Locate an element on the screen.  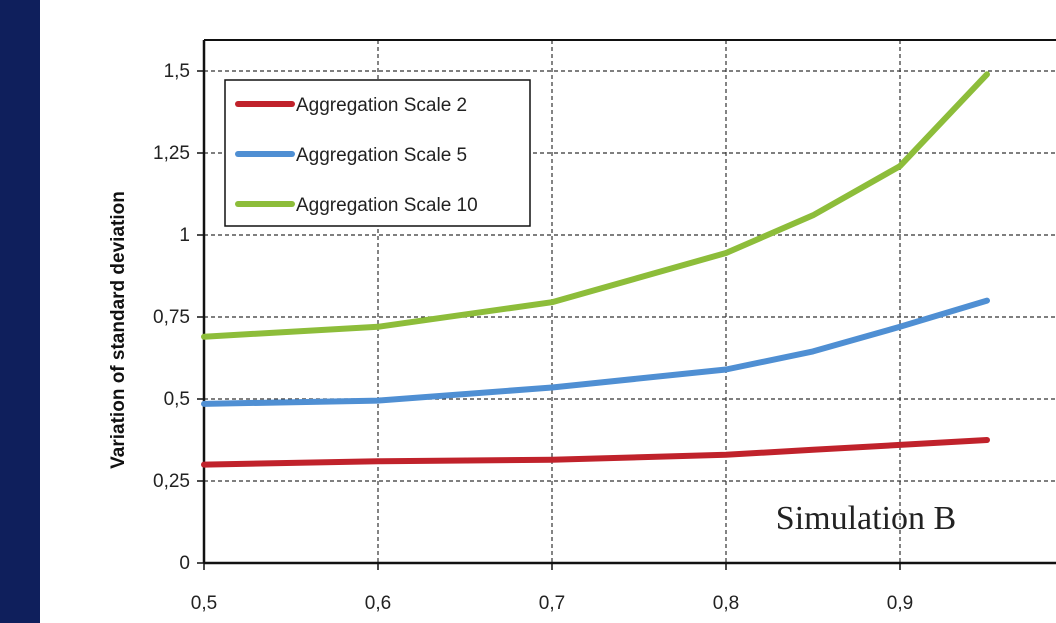
legend-label: Aggregation Scale 10 is located at coordinates (387, 205).